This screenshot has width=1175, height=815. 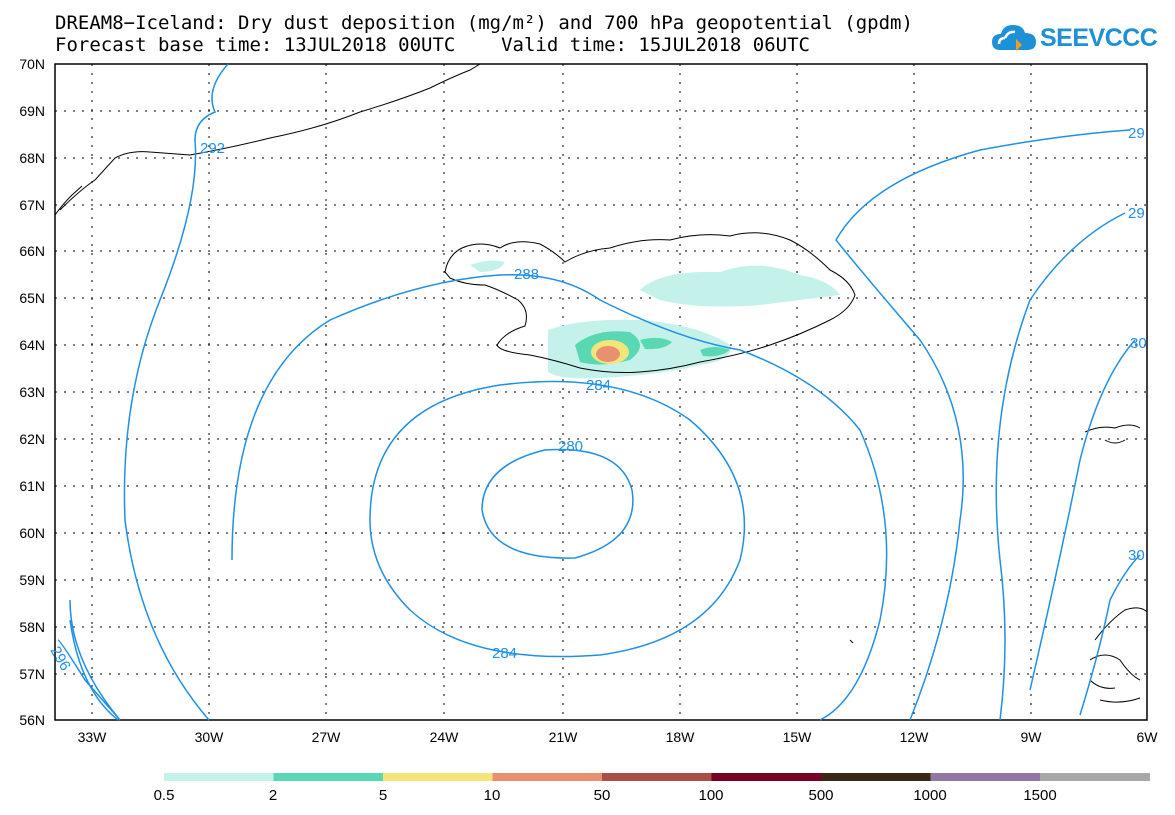 What do you see at coordinates (445, 737) in the screenshot?
I see `lon-label: 24W` at bounding box center [445, 737].